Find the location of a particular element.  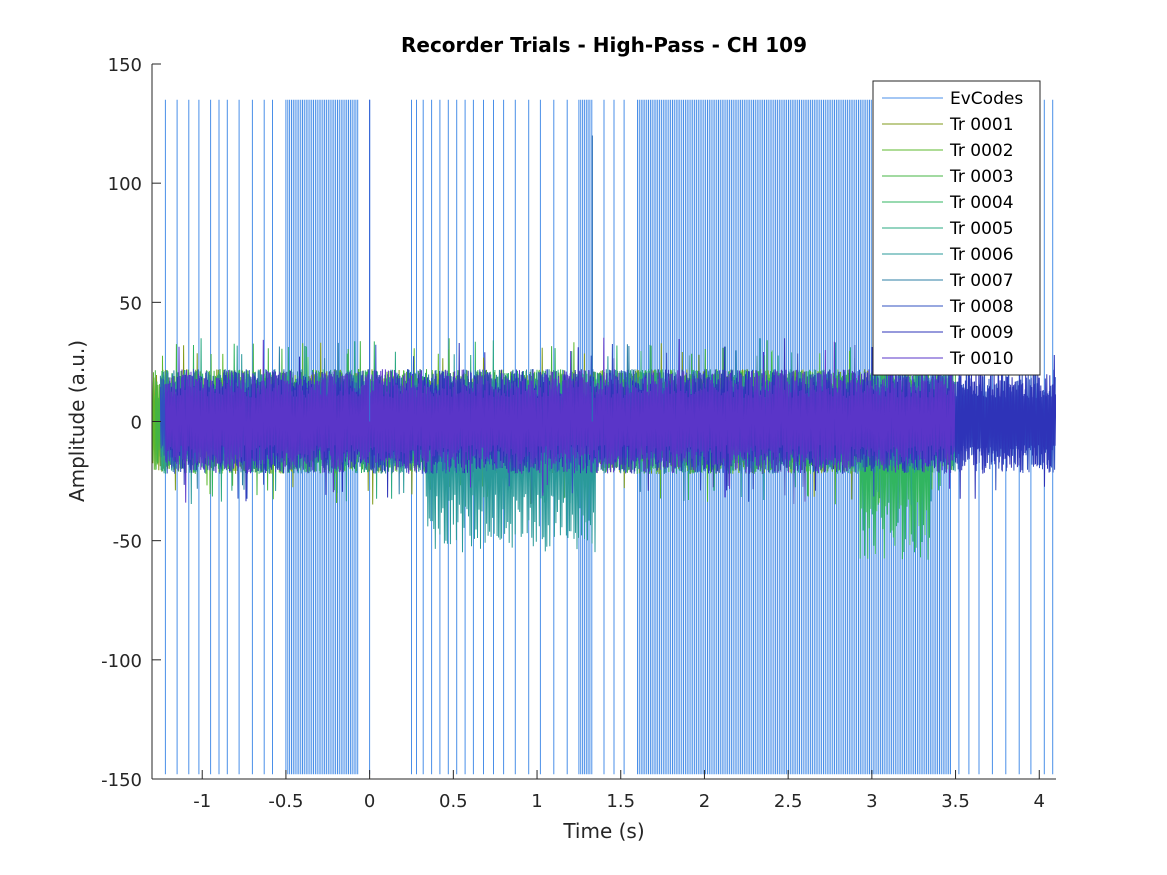

x-tick-label: 4 is located at coordinates (1039, 801).